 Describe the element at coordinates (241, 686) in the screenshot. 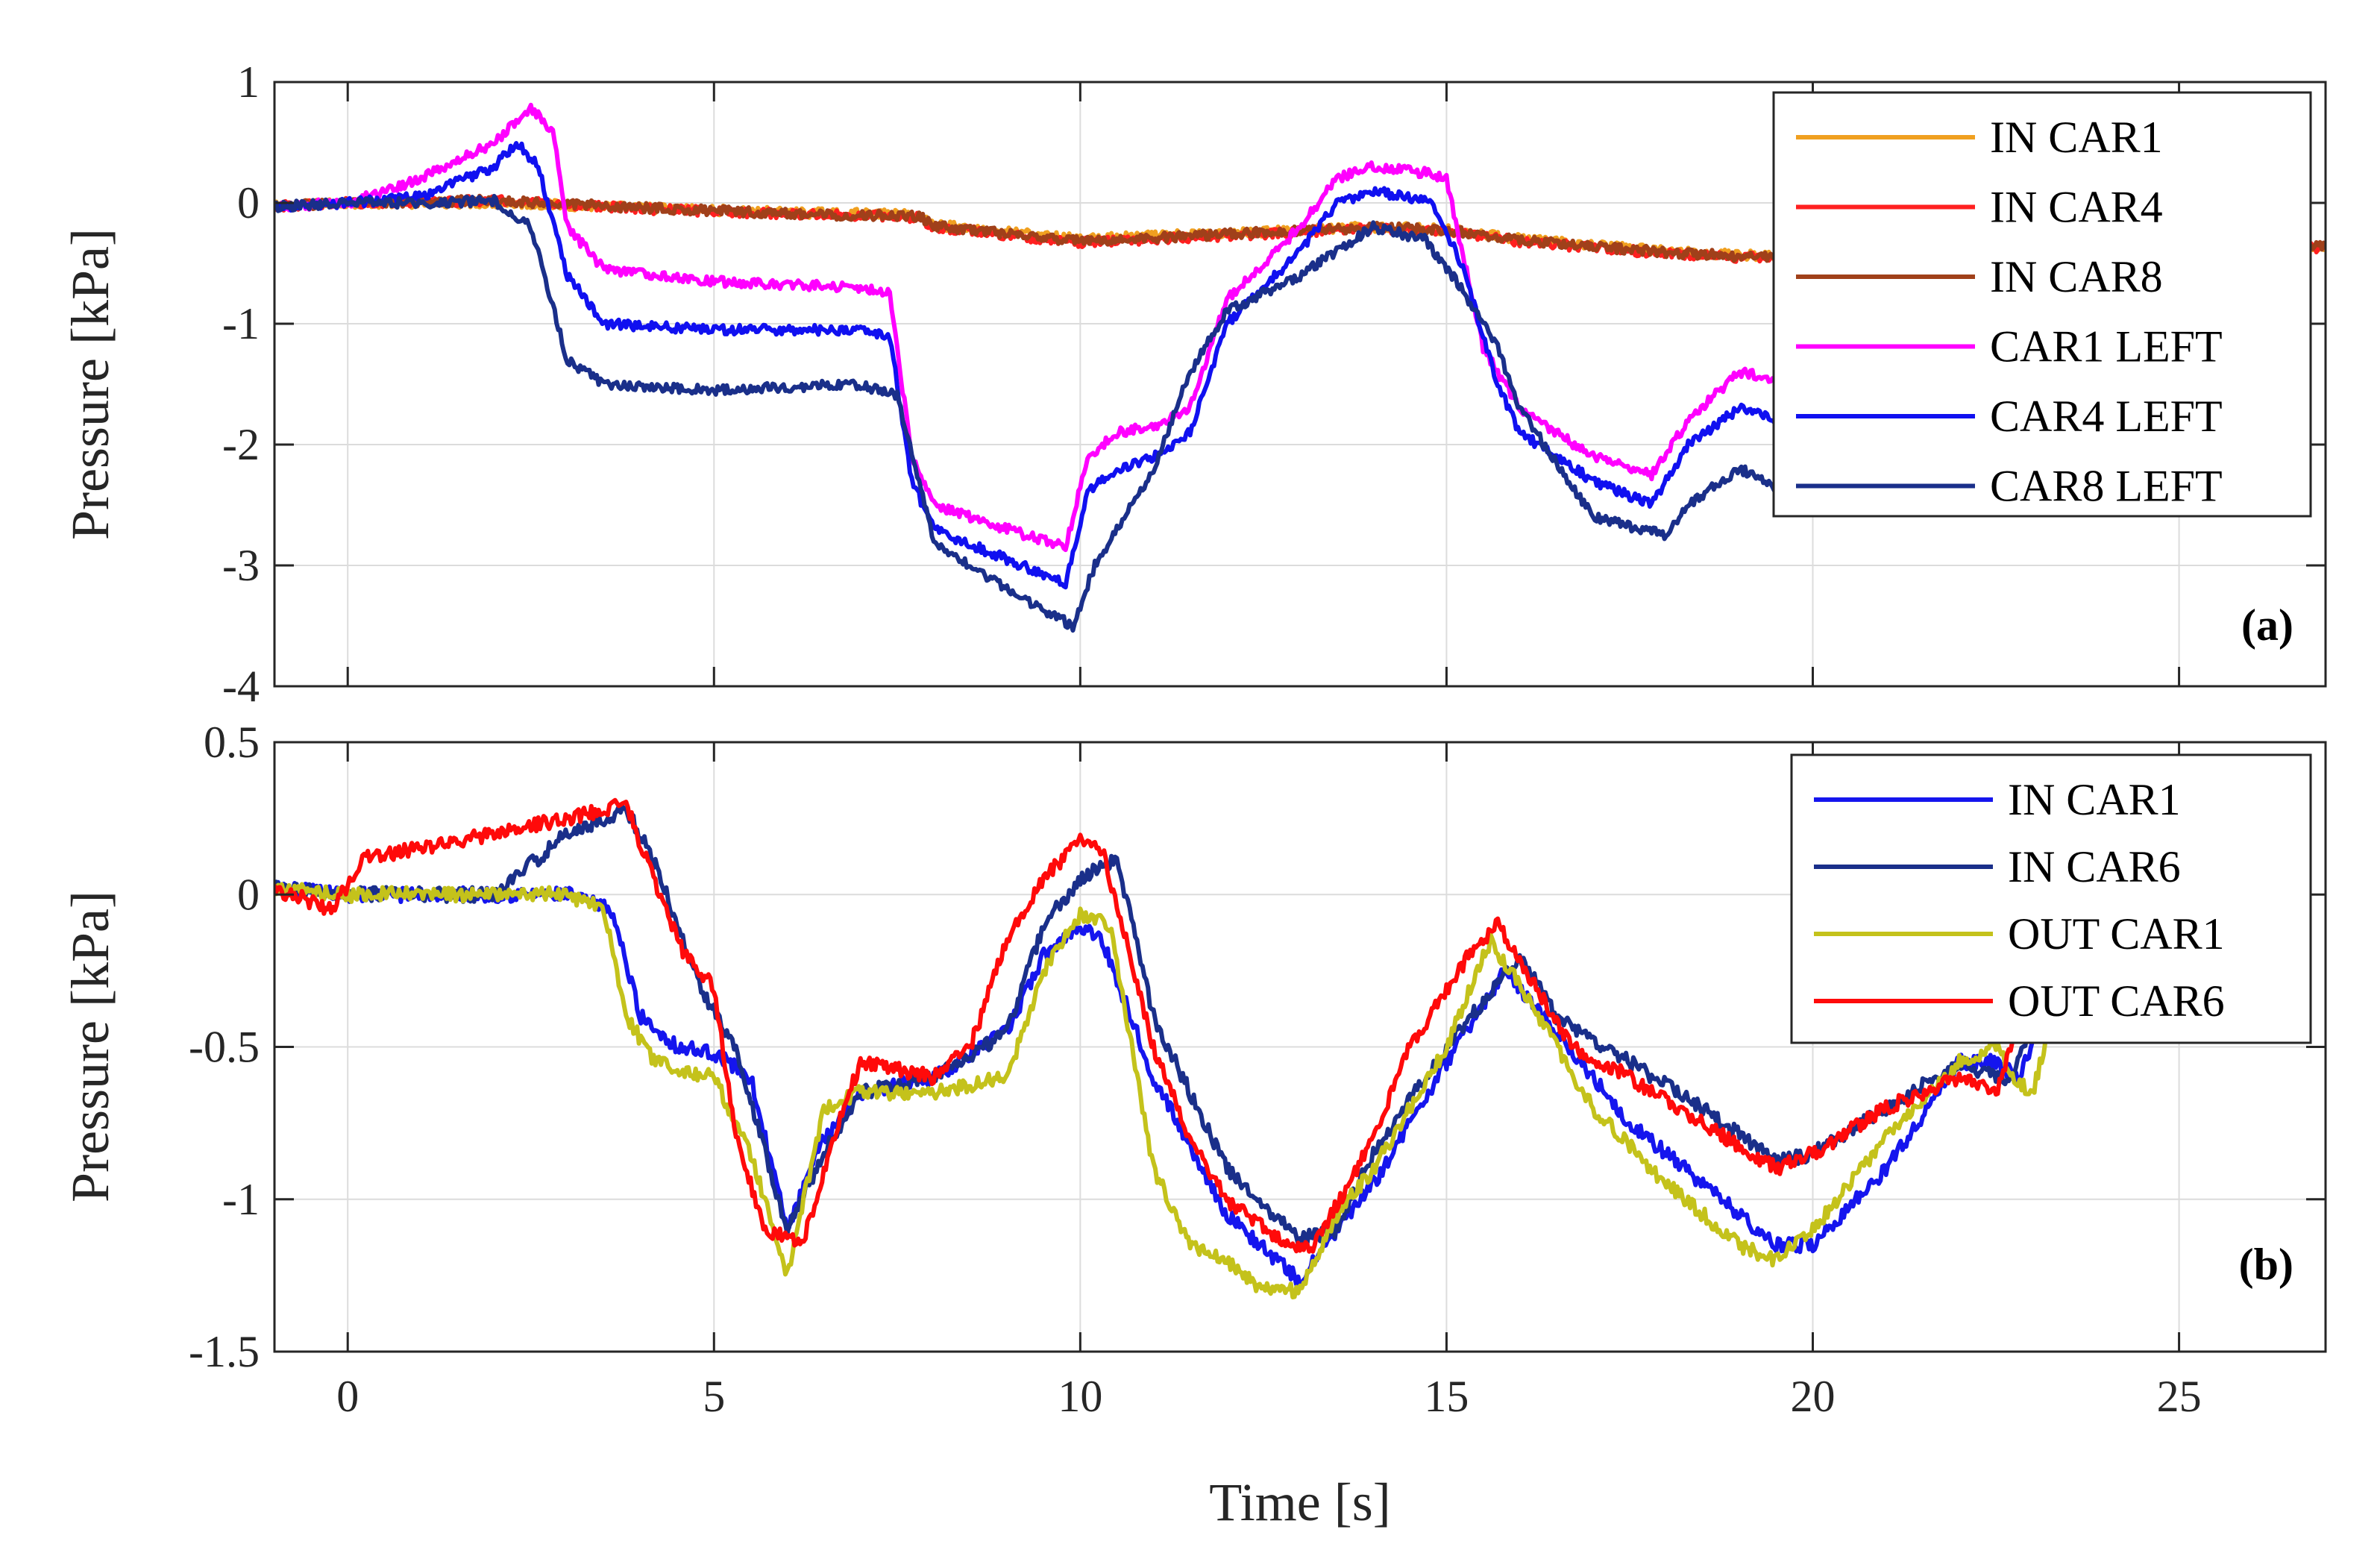

I see `y-tick-label: -4` at that location.